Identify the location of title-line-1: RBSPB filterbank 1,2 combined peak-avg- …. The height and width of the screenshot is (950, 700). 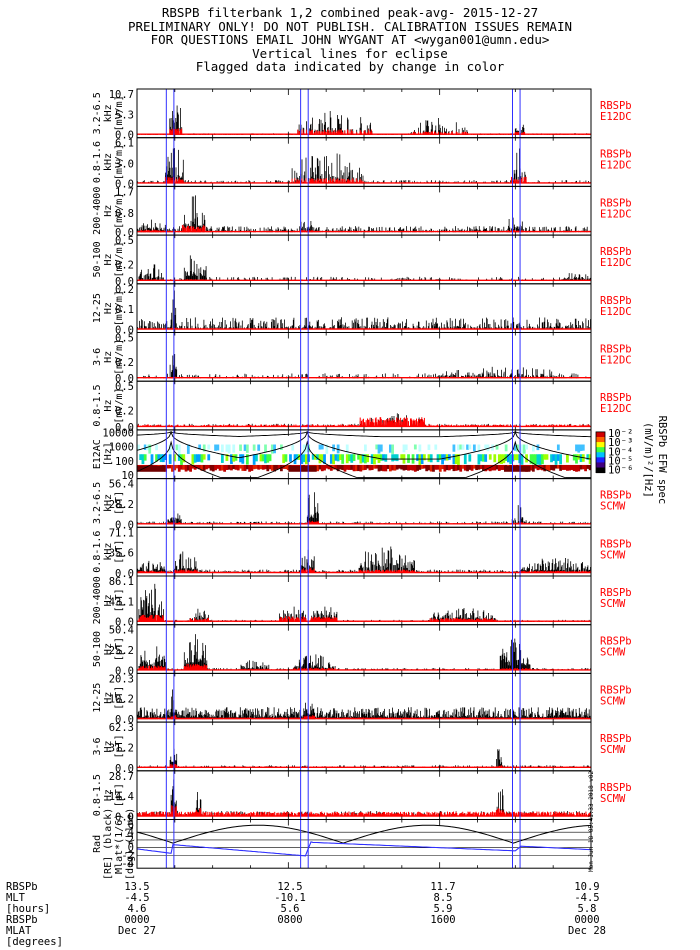
(350, 12).